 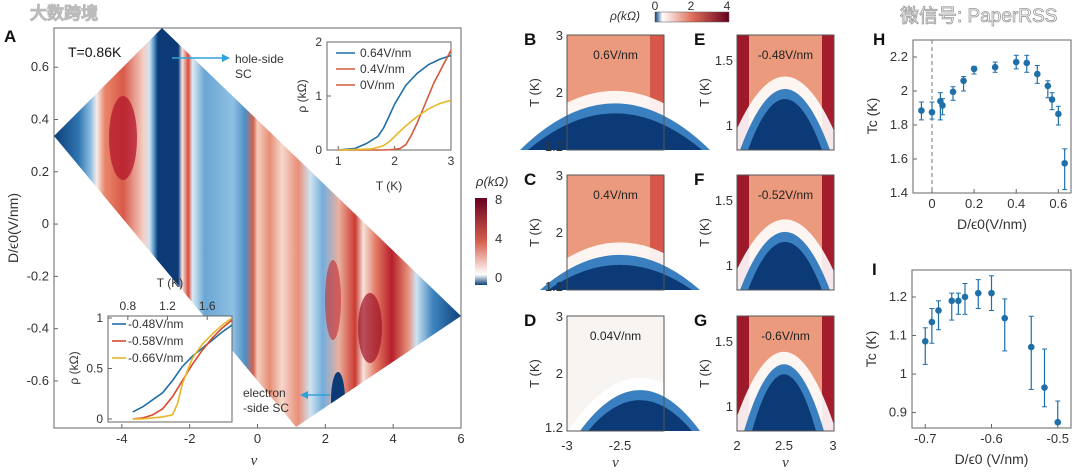 I want to click on panel-label-i: I, so click(x=874, y=269).